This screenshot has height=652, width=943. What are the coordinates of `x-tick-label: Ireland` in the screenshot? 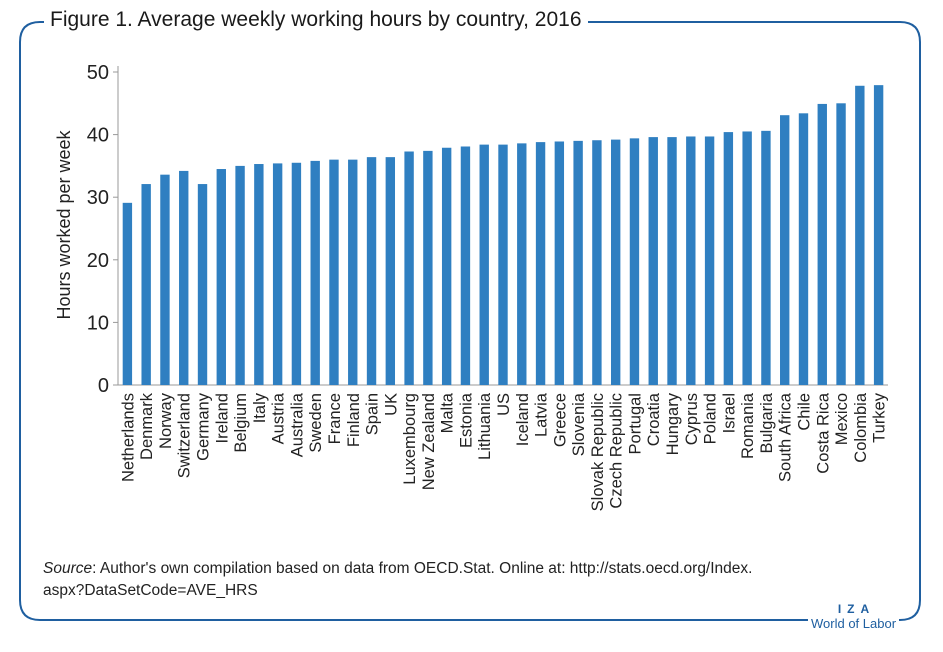 It's located at (222, 418).